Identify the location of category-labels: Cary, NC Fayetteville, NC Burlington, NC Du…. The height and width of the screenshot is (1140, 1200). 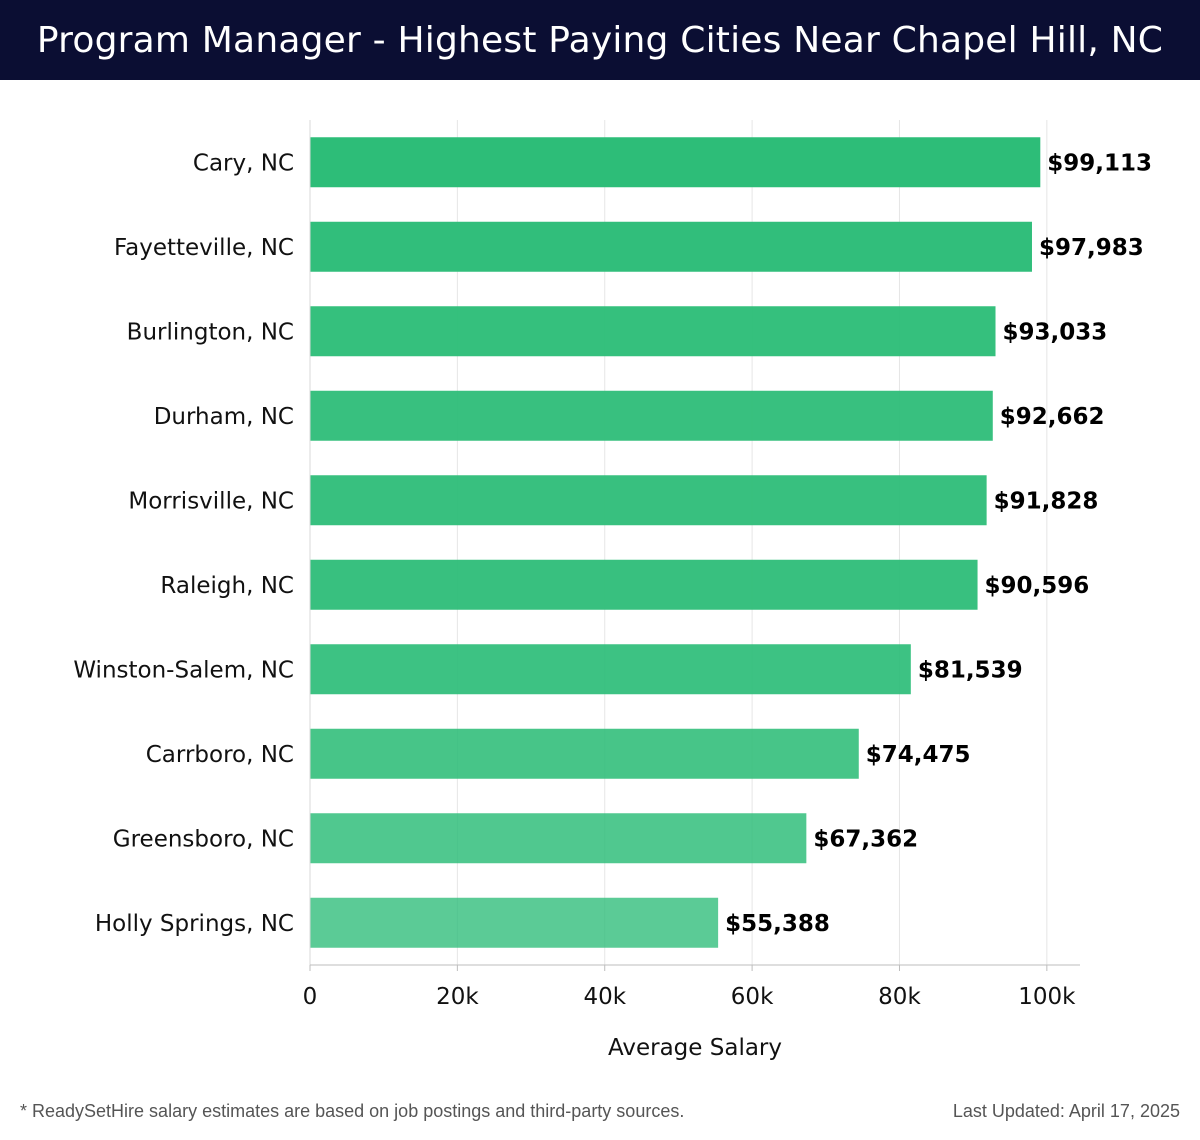
(183, 543).